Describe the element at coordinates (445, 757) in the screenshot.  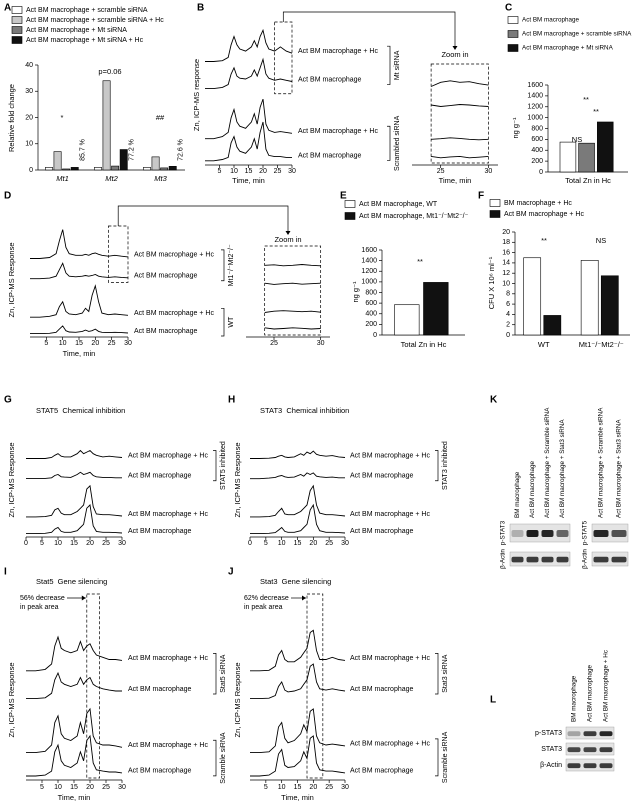
I see `group-label: Scramble siRNA` at that location.